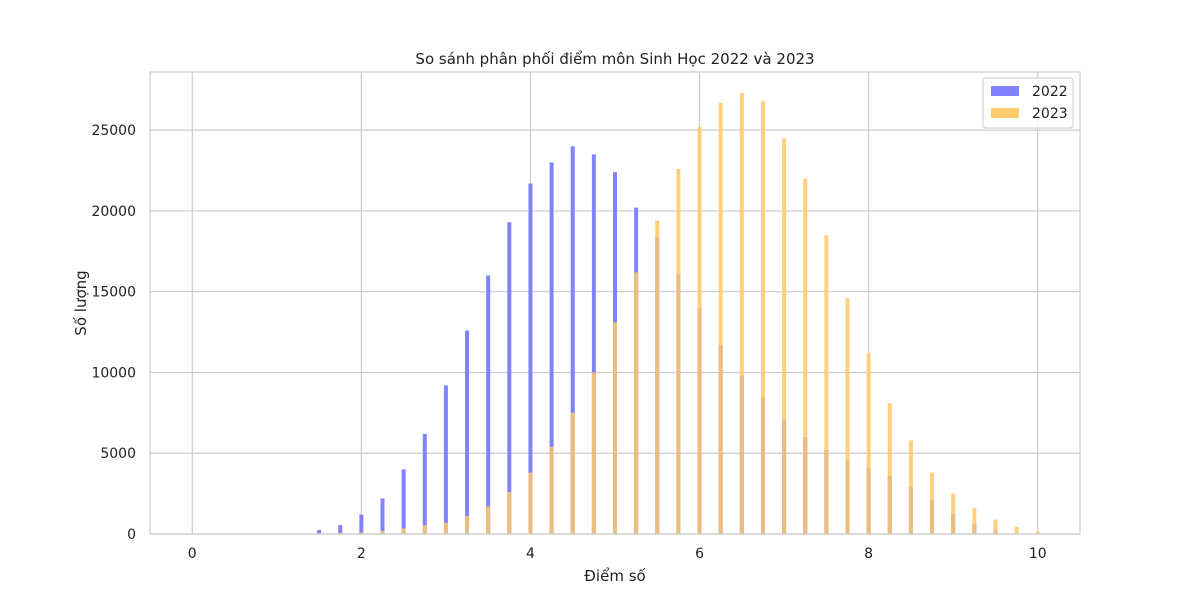 This screenshot has width=1200, height=604. I want to click on x-tick-label: 8, so click(868, 554).